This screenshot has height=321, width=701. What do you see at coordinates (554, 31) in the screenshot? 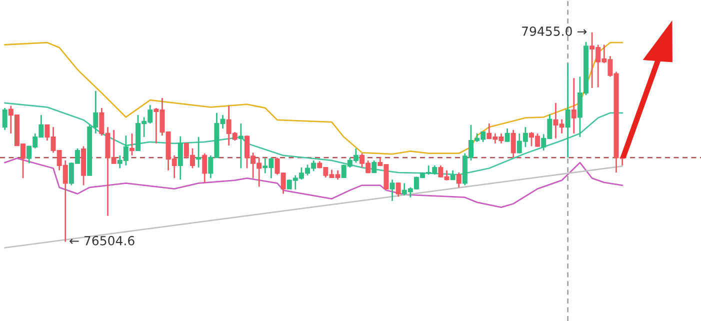
I see `annotation: 79455.0 →` at bounding box center [554, 31].